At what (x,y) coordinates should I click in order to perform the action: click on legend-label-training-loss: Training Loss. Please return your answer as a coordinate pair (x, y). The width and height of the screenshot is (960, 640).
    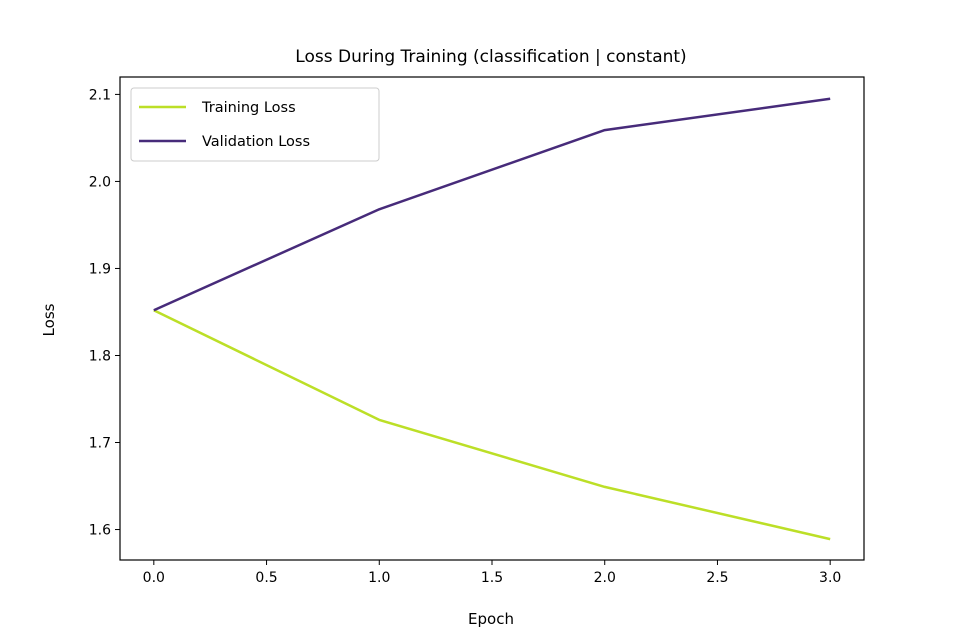
    Looking at the image, I should click on (248, 108).